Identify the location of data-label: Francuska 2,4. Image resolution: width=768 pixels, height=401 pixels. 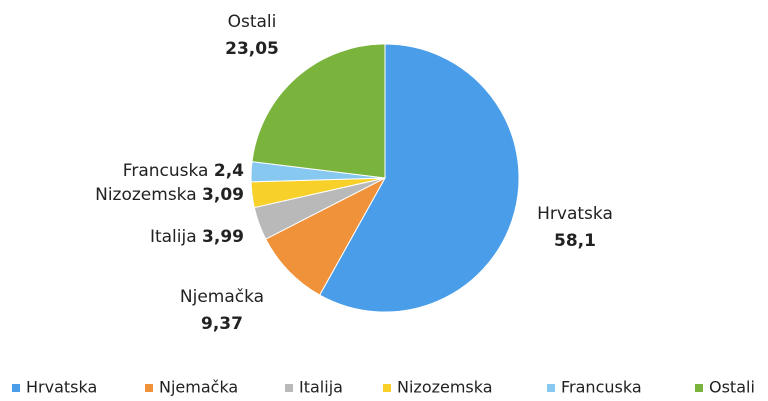
(183, 171).